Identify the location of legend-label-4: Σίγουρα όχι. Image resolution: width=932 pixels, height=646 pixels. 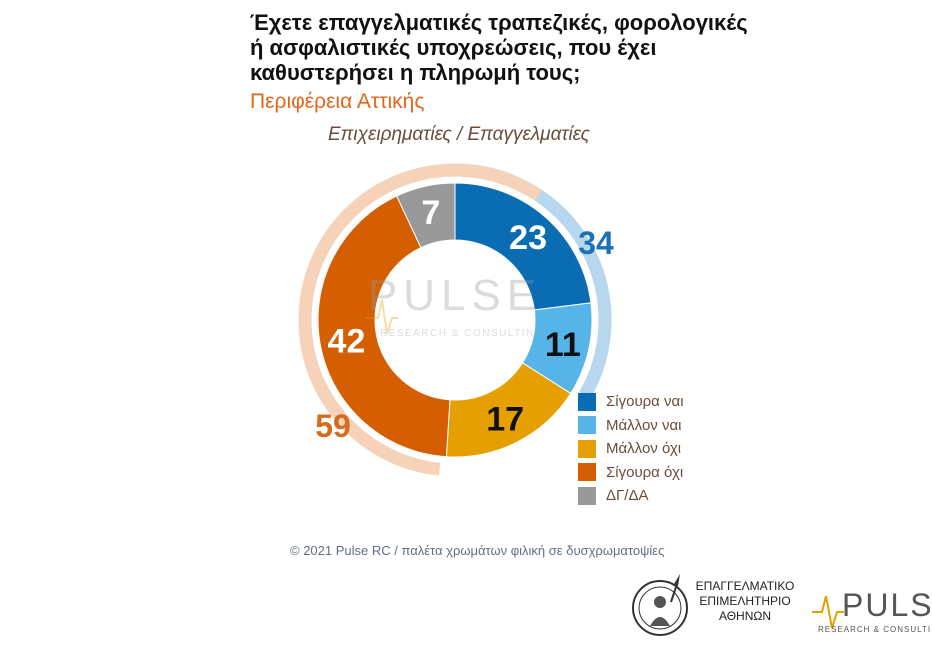
(645, 472).